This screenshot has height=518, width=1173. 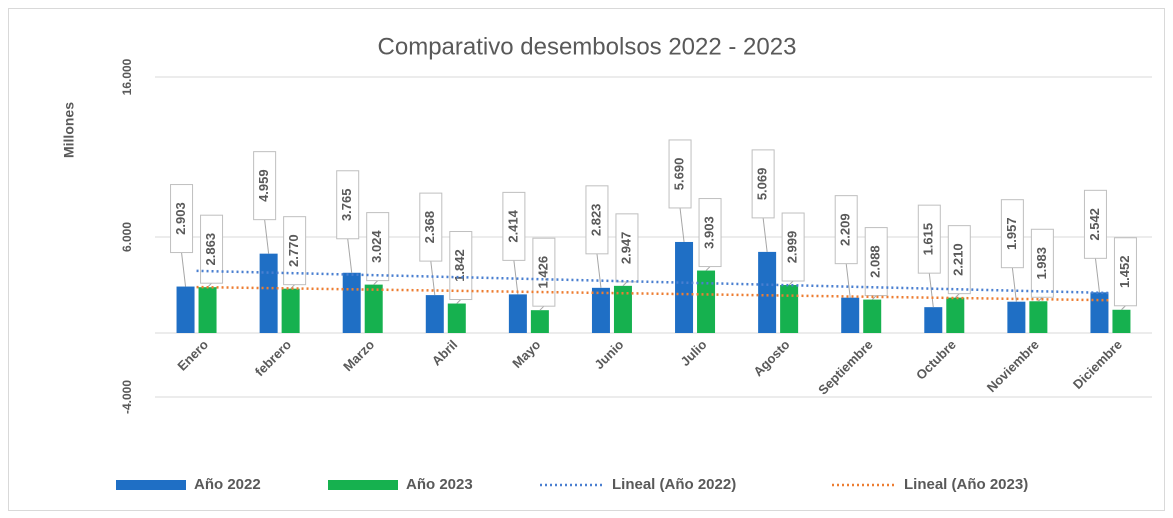 I want to click on data-label: 3.765, so click(x=346, y=204).